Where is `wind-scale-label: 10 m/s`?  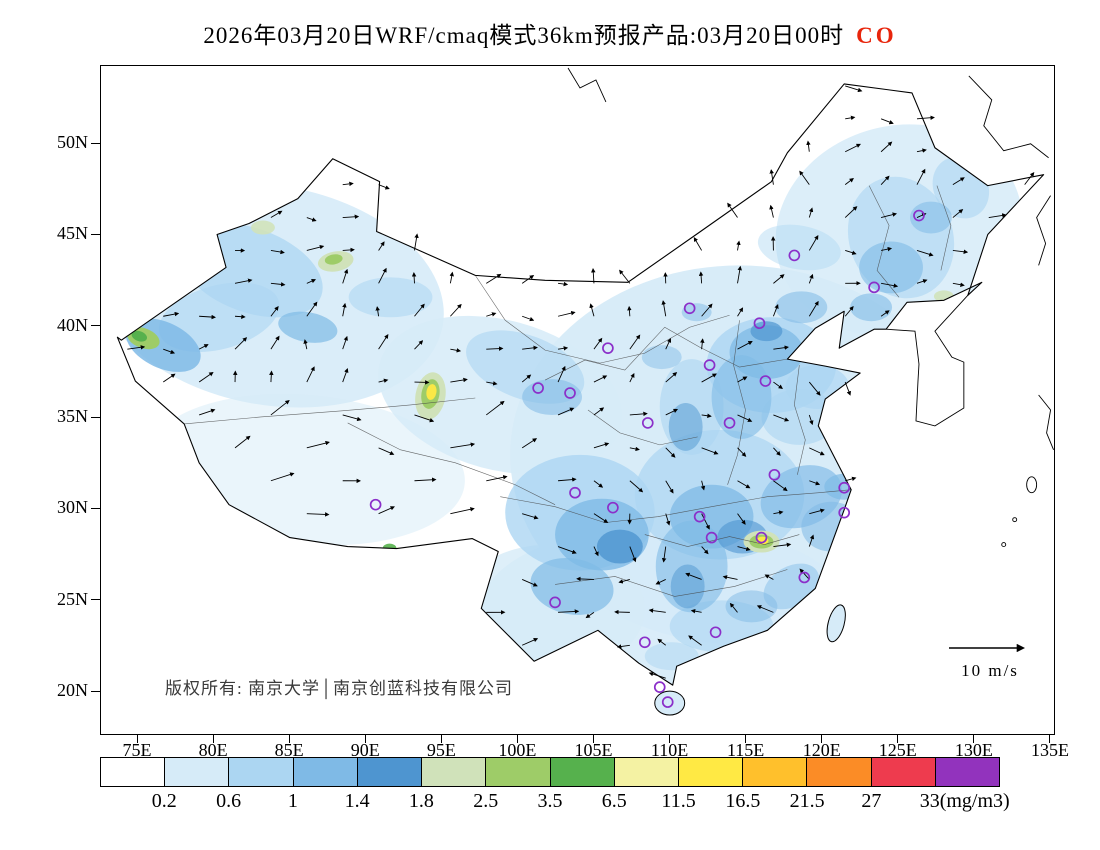
wind-scale-label: 10 m/s is located at coordinates (990, 670).